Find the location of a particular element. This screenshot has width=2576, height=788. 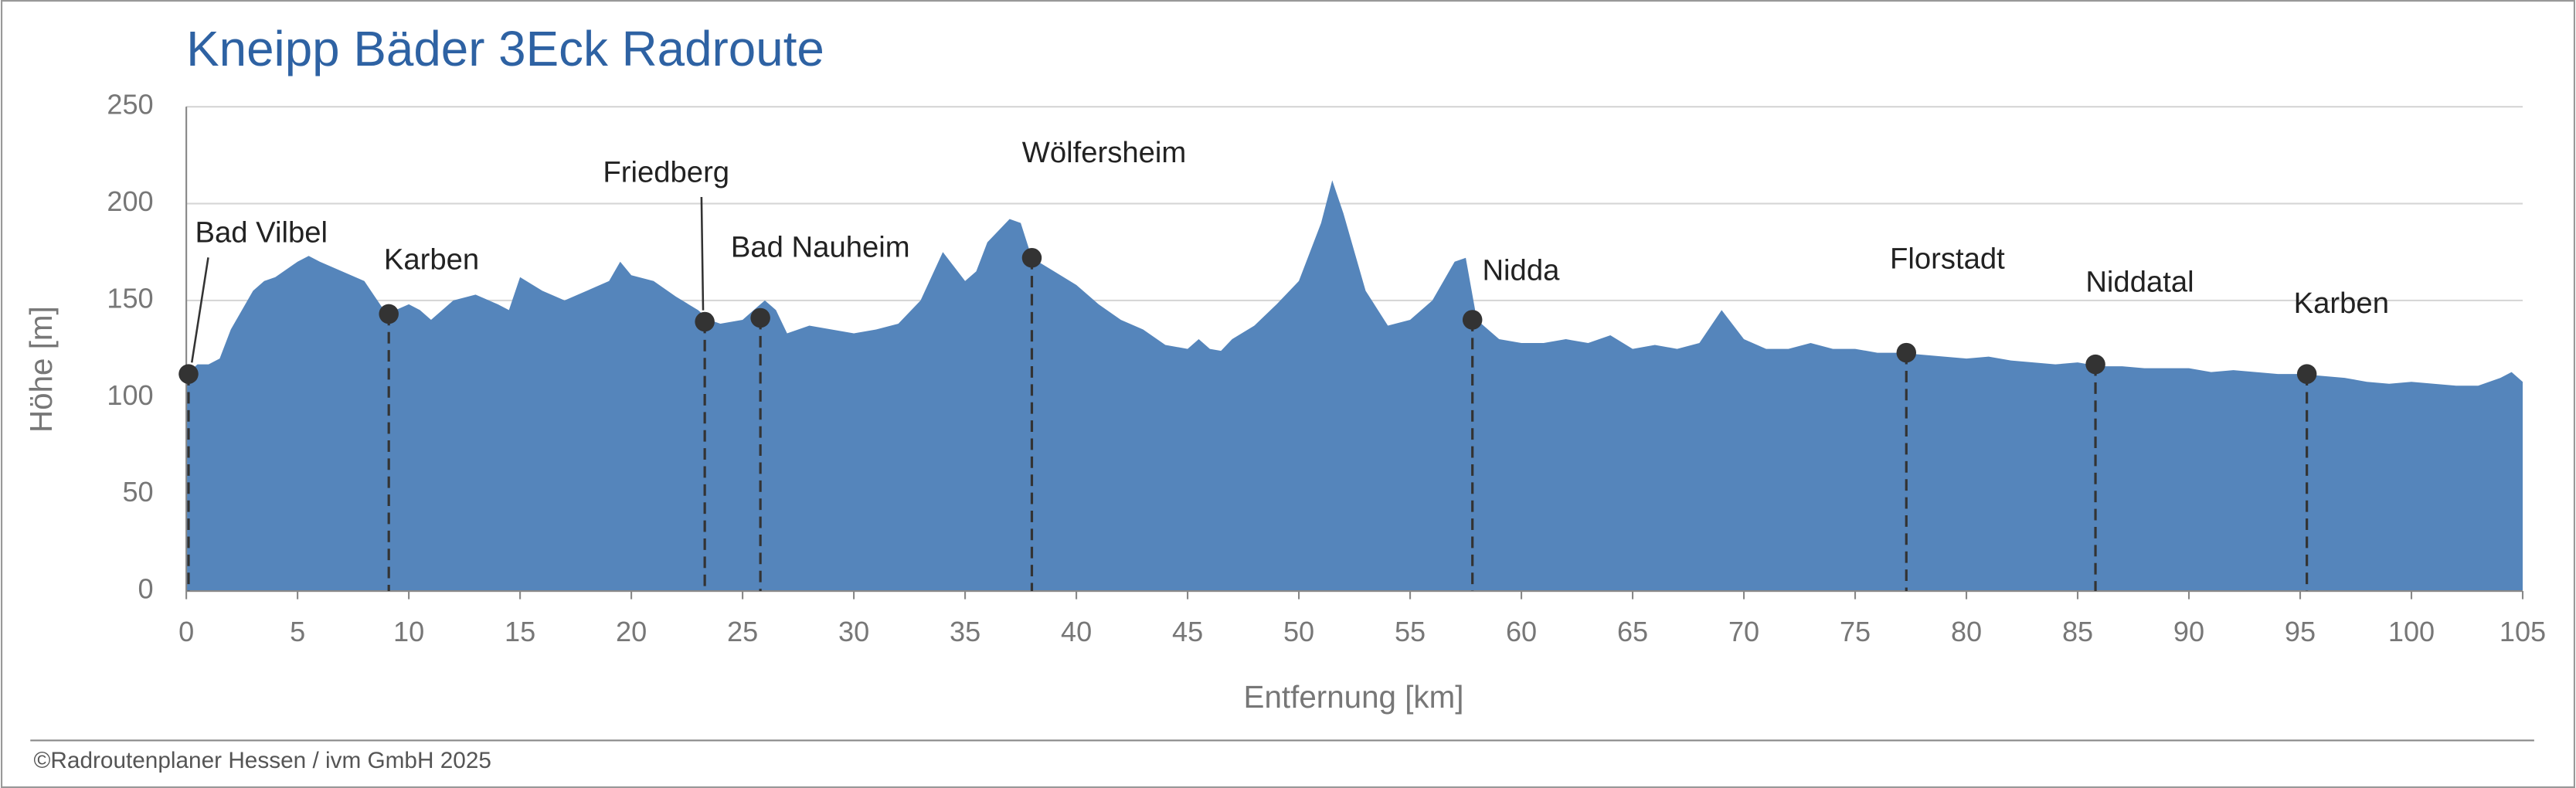

x-tick-label: 70 is located at coordinates (1743, 631).